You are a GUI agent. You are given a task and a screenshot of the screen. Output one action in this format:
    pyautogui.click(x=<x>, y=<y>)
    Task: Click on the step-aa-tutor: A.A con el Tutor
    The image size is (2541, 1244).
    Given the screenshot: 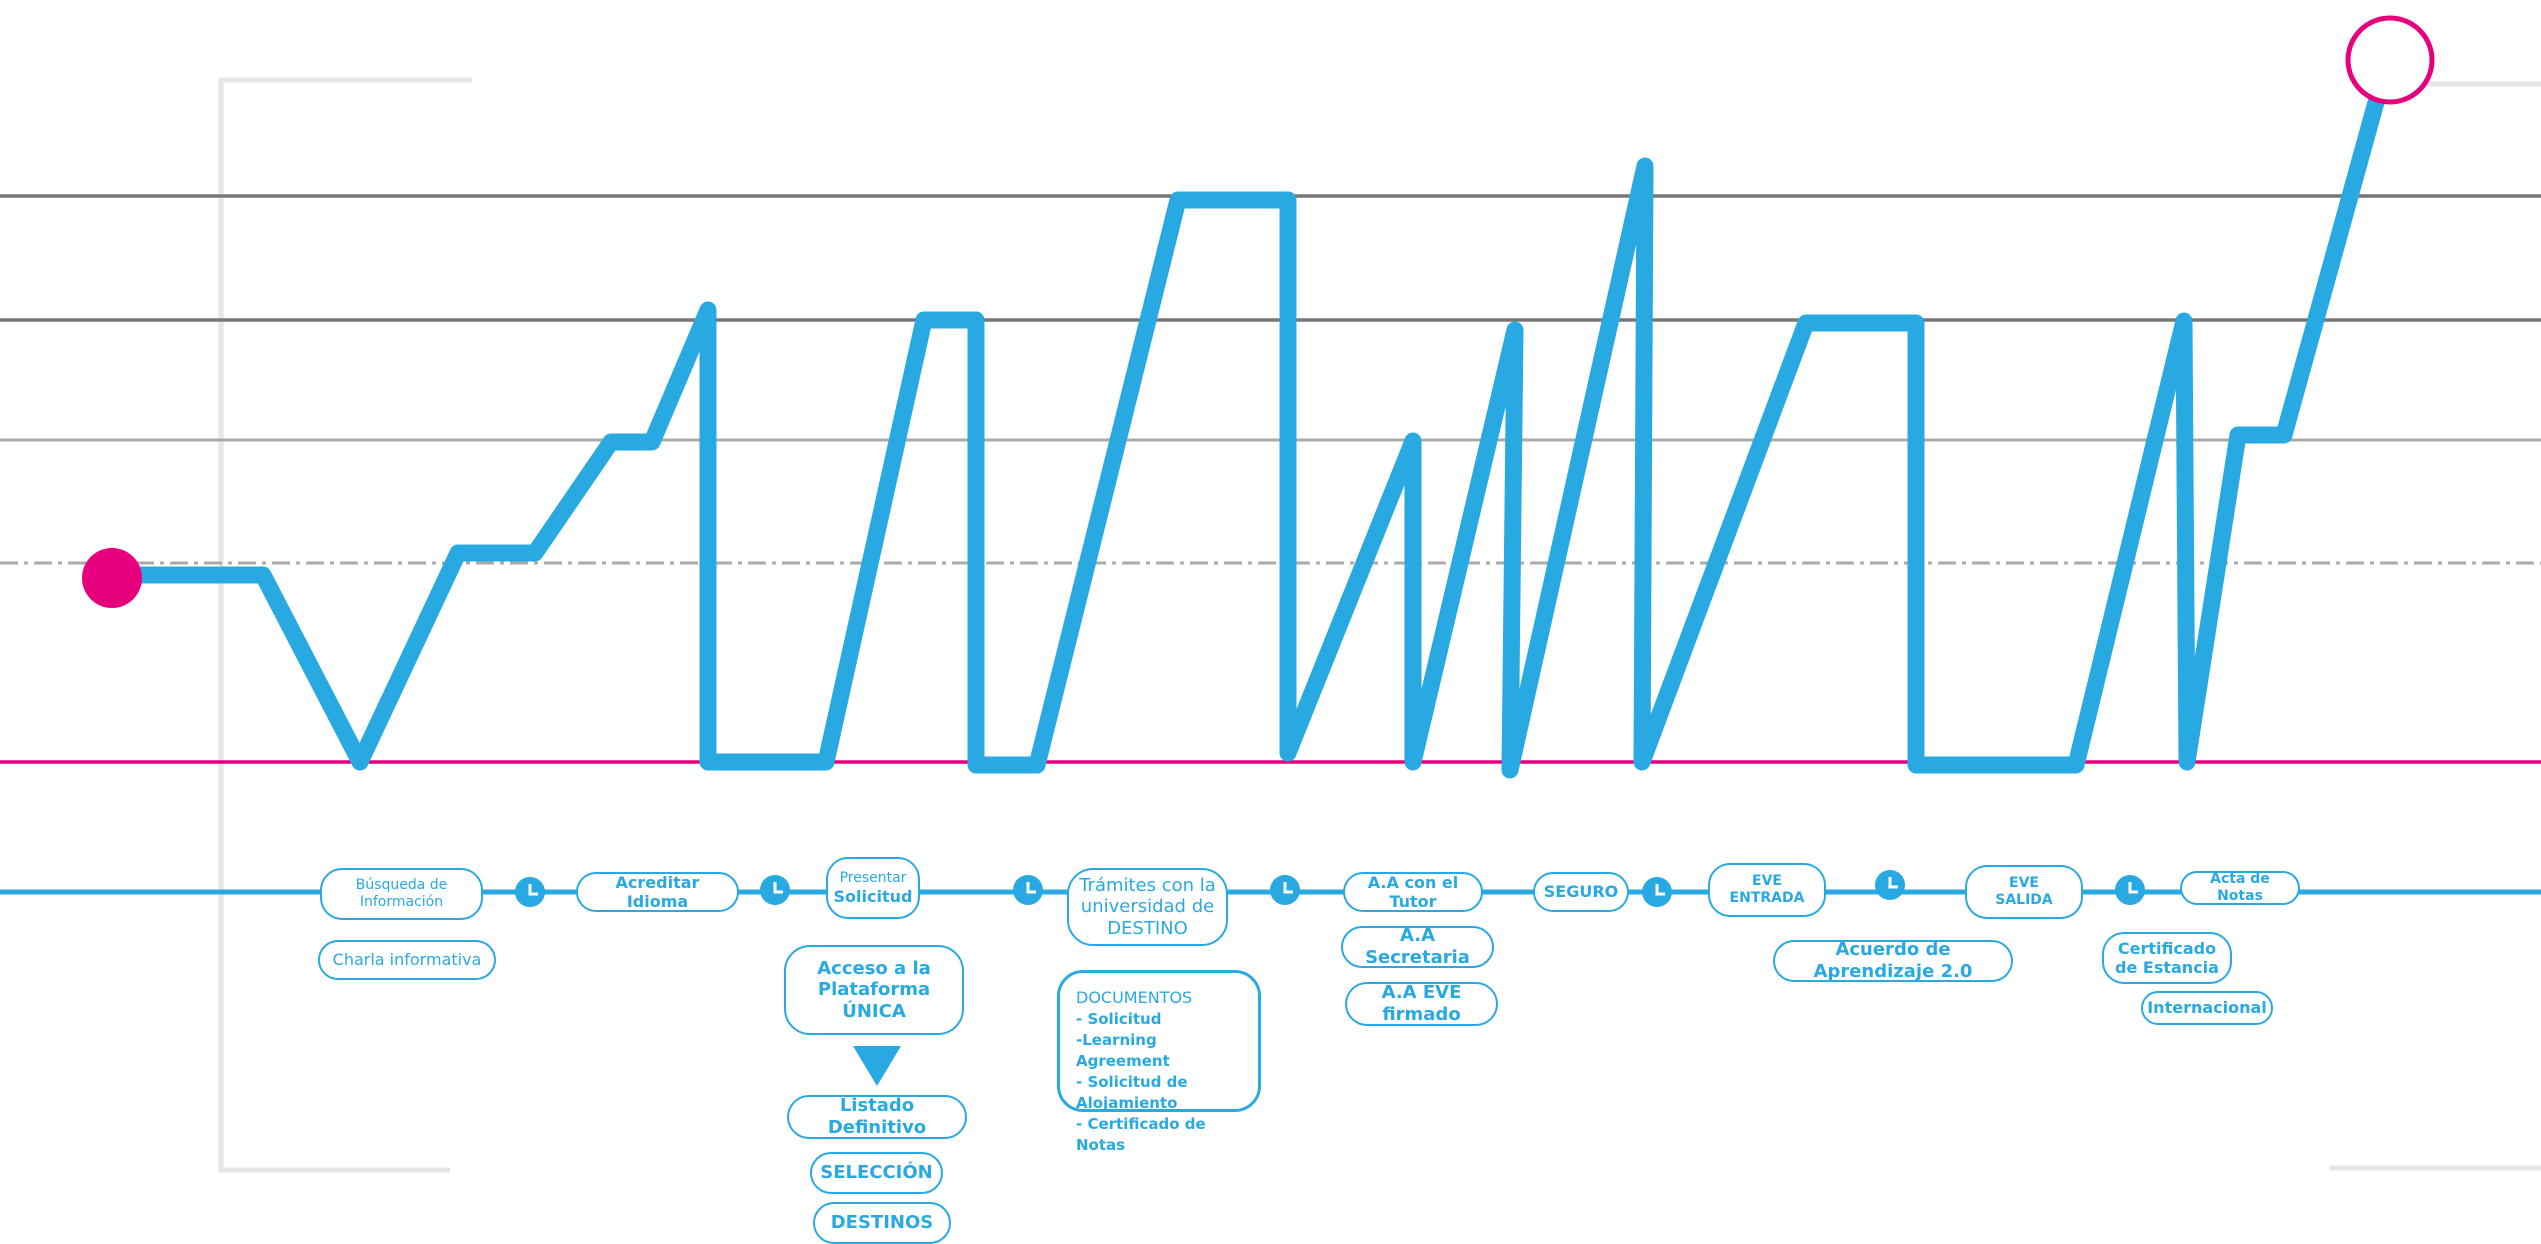 What is the action you would take?
    pyautogui.click(x=1413, y=892)
    